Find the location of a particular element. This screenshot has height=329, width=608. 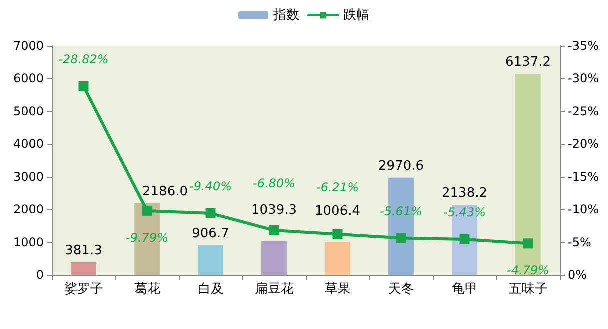

y2-tick-label: -30% is located at coordinates (584, 79).